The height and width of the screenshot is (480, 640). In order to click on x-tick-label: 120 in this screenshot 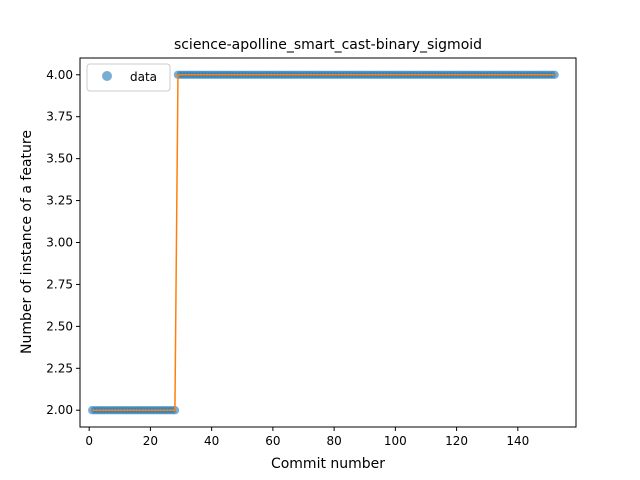, I will do `click(456, 441)`.